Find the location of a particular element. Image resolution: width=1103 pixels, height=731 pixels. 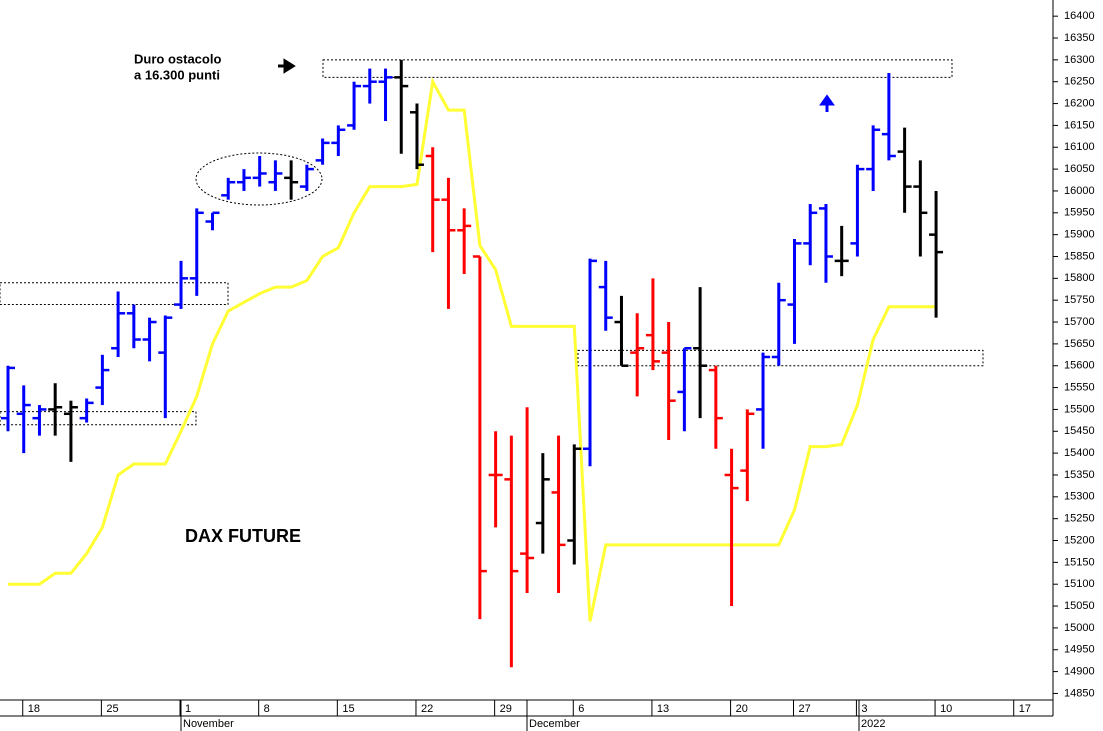

y-tick-label: 15900 is located at coordinates (1079, 235).